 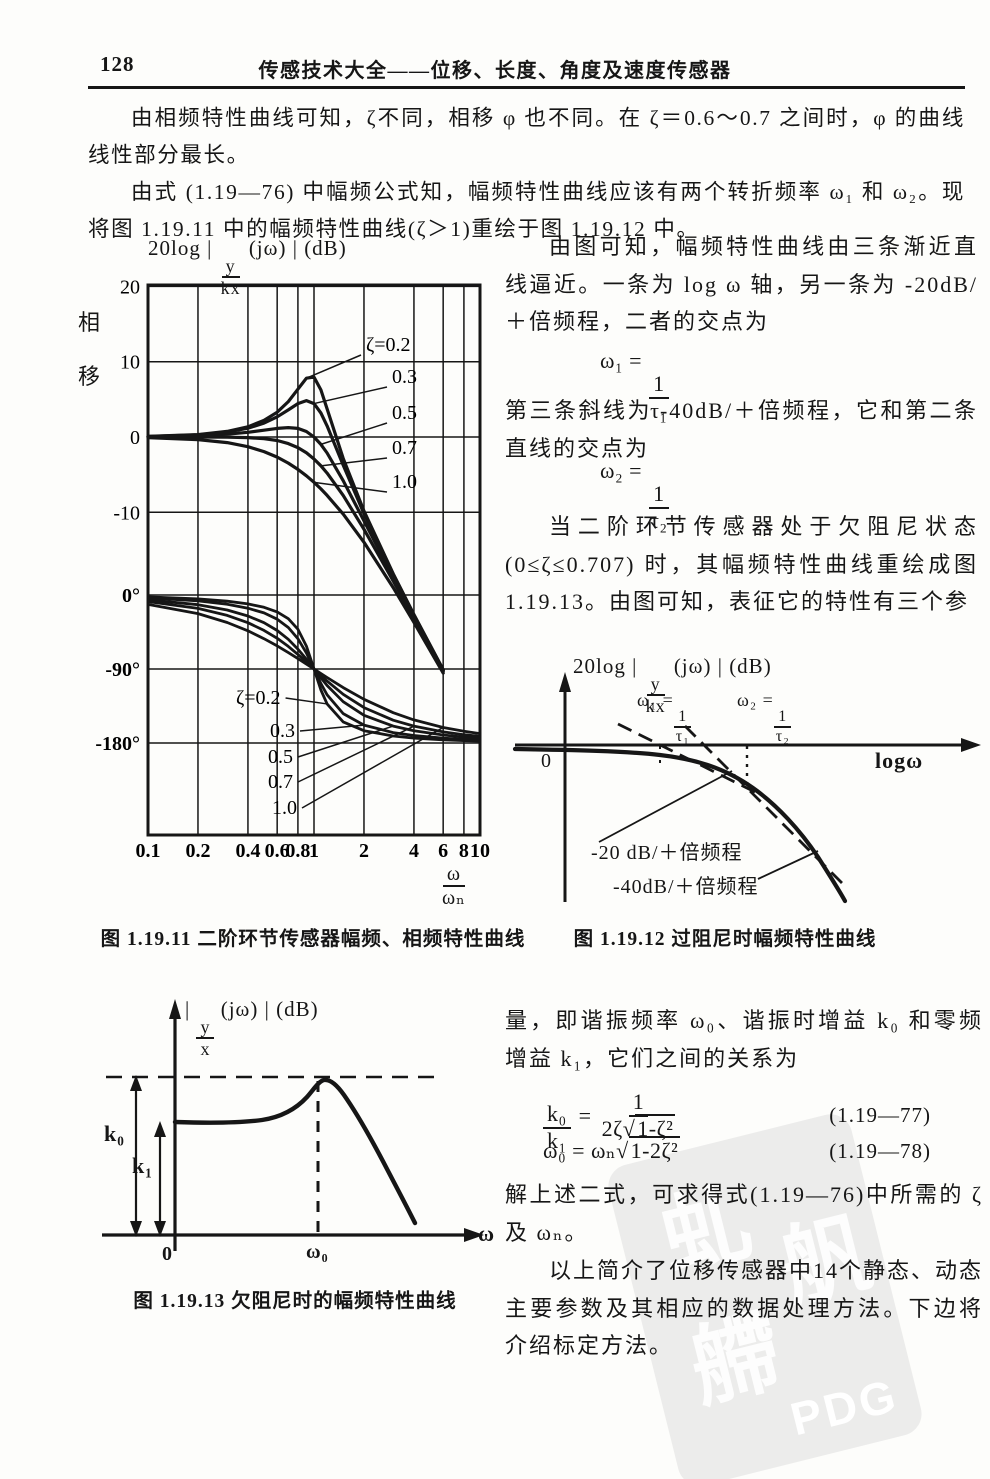 What do you see at coordinates (160, 1129) in the screenshot?
I see `fig13-k1-arrow-up` at bounding box center [160, 1129].